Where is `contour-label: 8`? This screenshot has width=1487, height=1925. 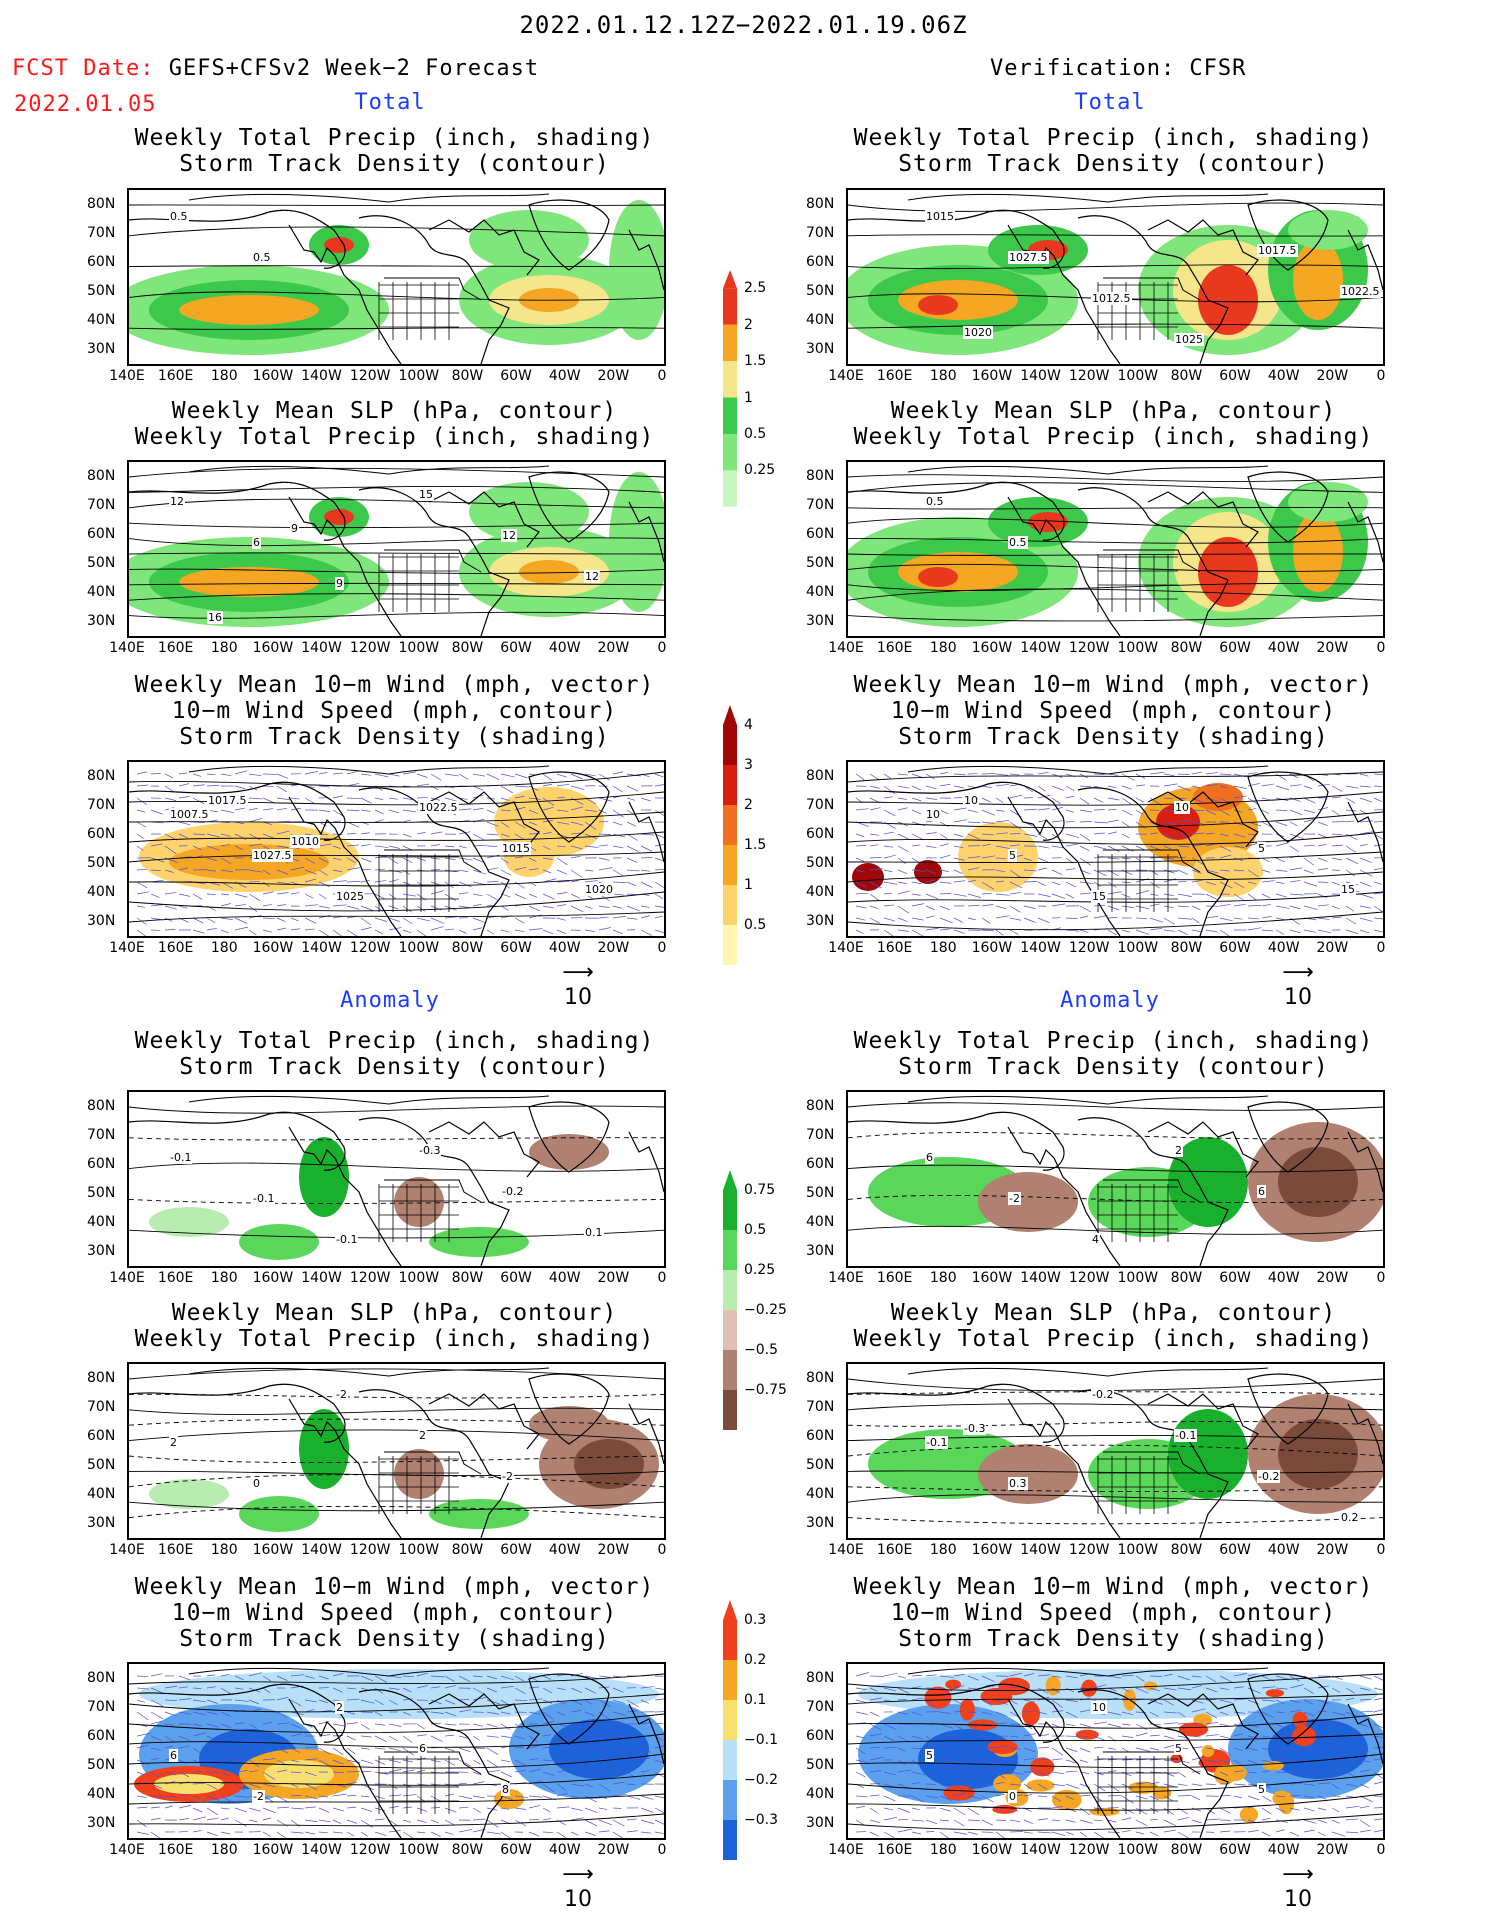
contour-label: 8 is located at coordinates (505, 1789).